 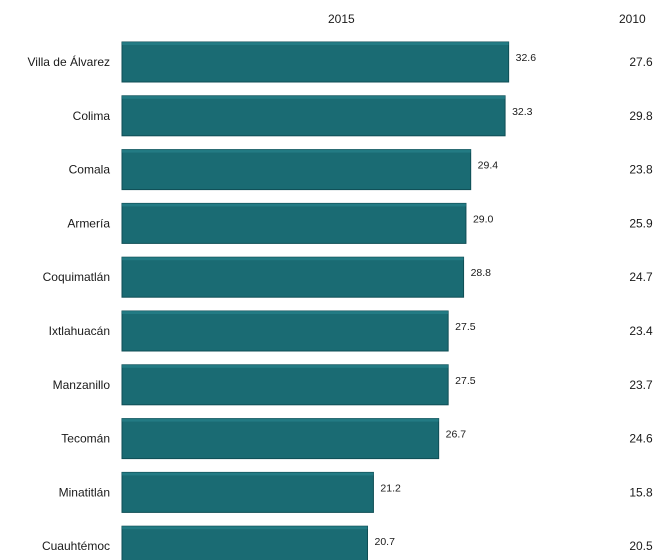 What do you see at coordinates (641, 116) in the screenshot?
I see `data-label-2010: 29.8` at bounding box center [641, 116].